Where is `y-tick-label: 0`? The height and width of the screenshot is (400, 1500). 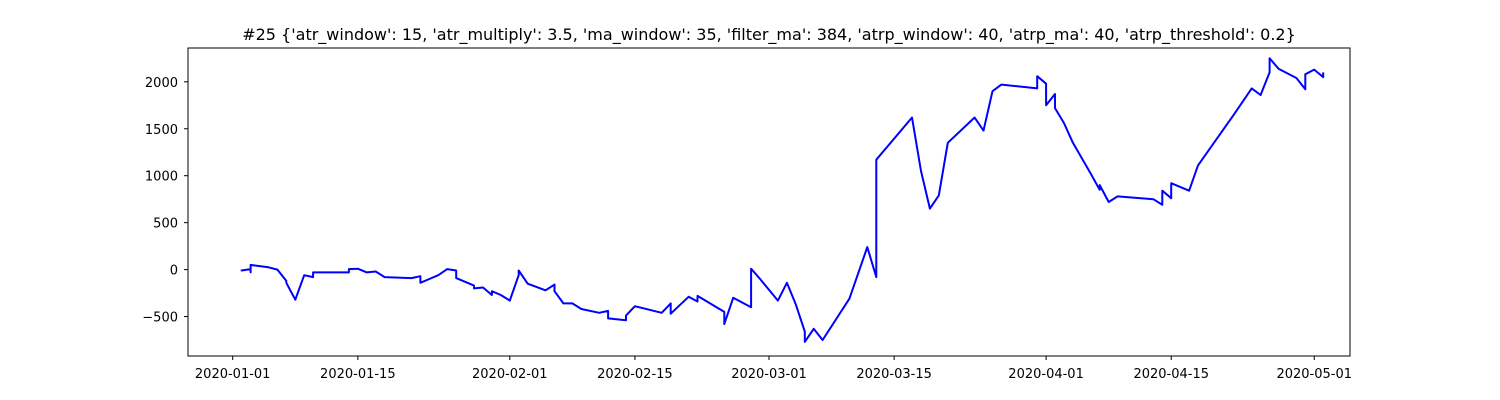
y-tick-label: 0 is located at coordinates (174, 271).